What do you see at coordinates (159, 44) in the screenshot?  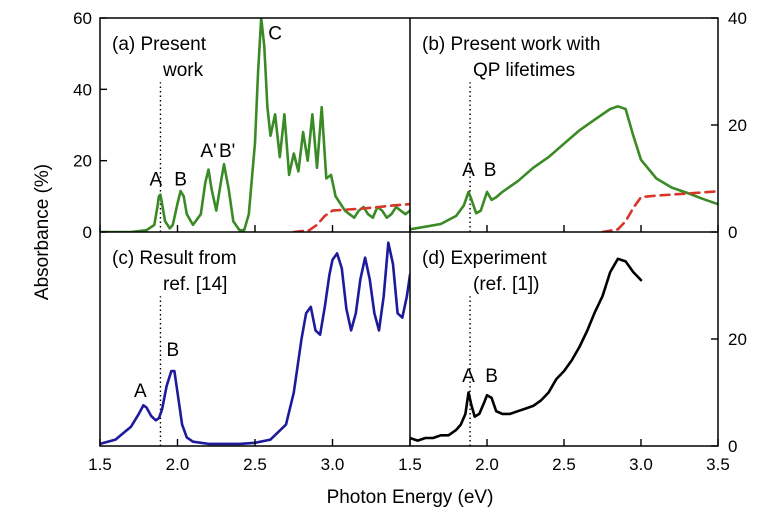 I see `panel-label-a-0: (a) Present` at bounding box center [159, 44].